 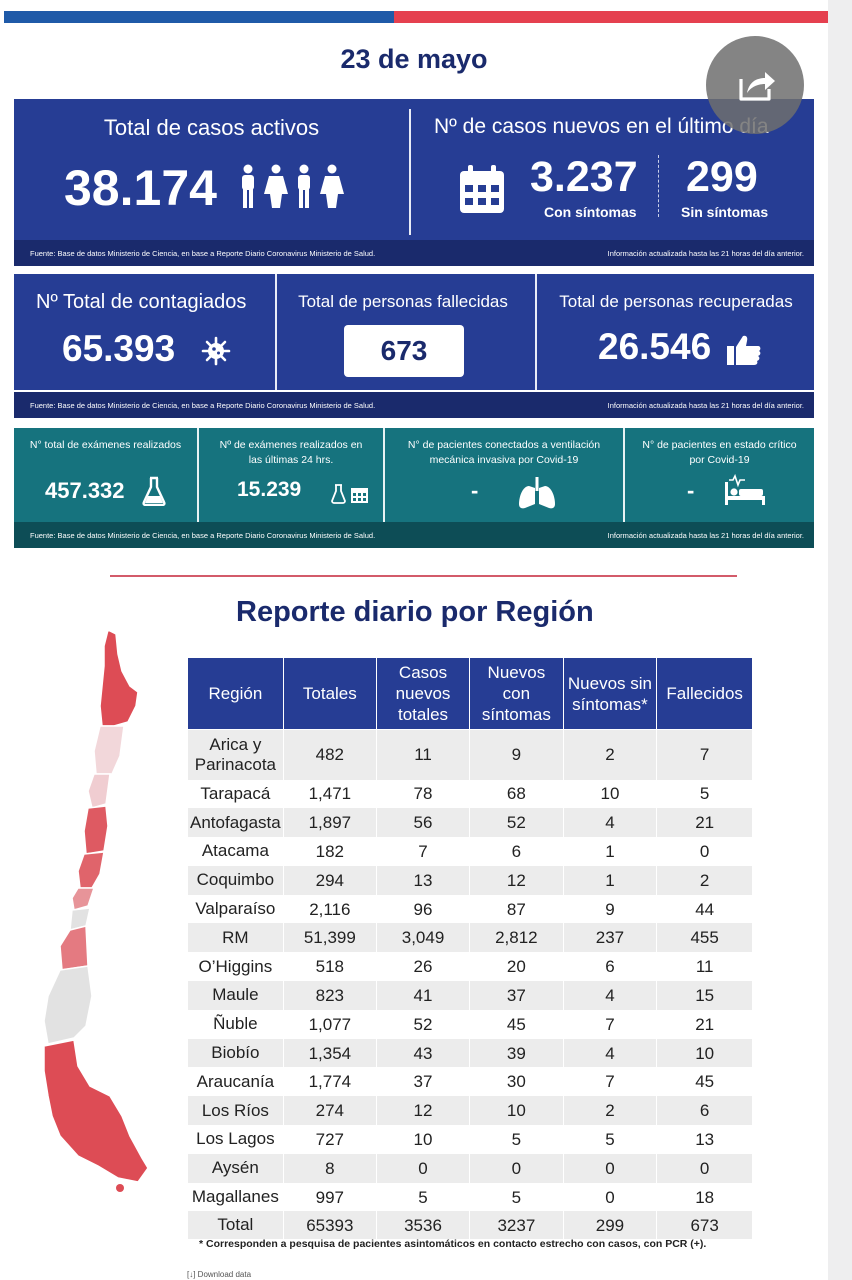 I want to click on share-button, so click(x=755, y=85).